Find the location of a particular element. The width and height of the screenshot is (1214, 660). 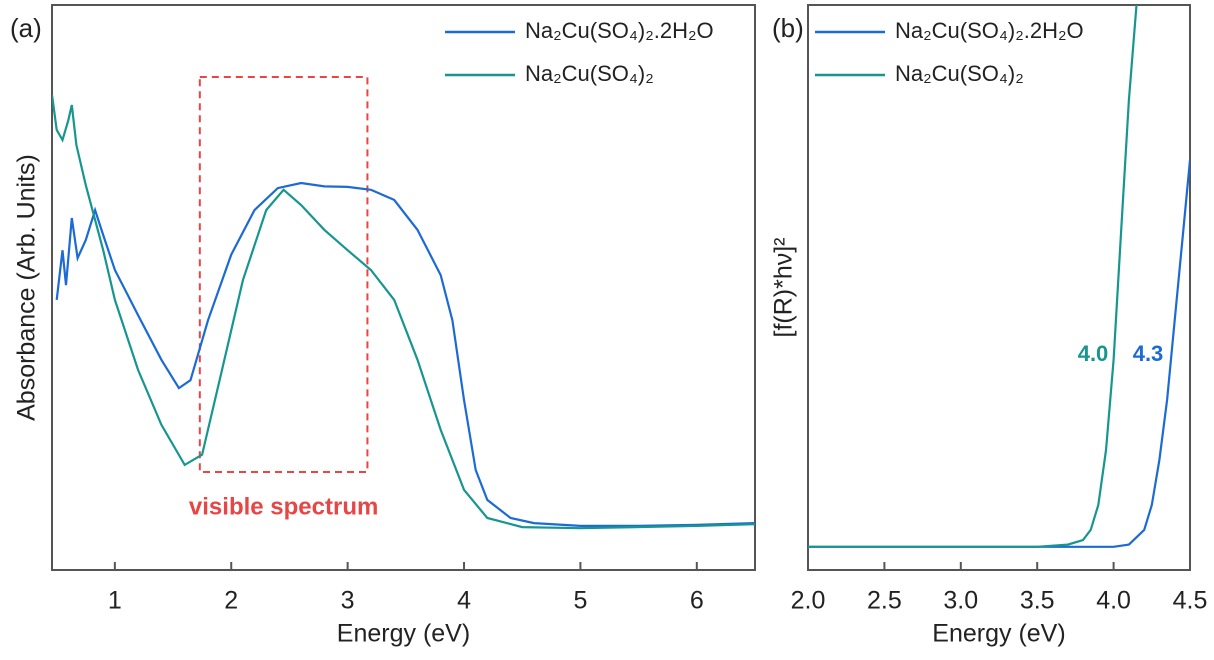

highlight-box is located at coordinates (283, 274).